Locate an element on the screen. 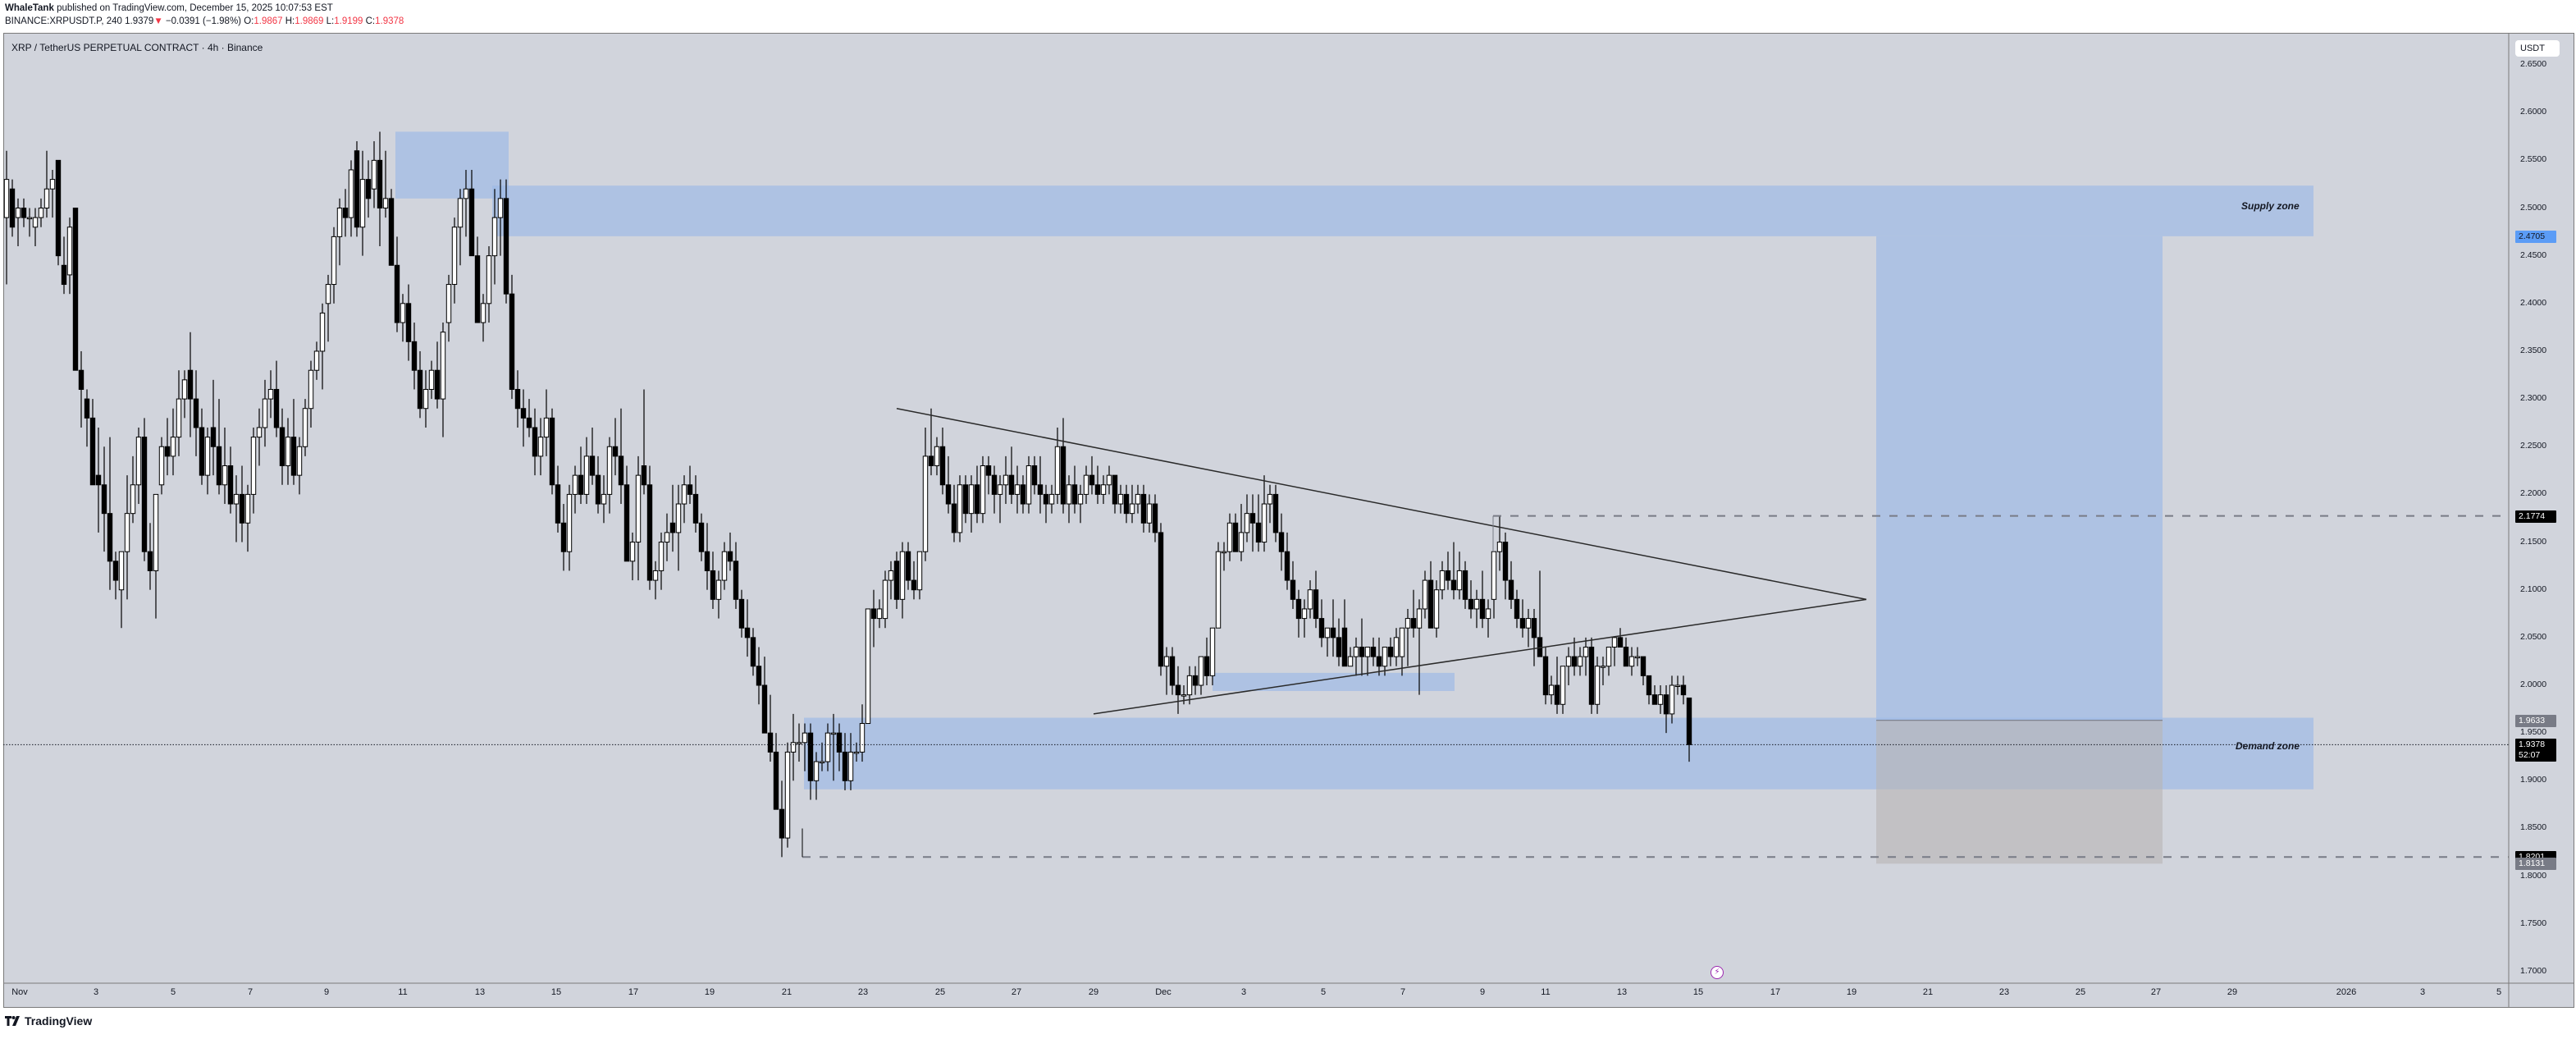  price-tick: 2.0500 is located at coordinates (2533, 636).